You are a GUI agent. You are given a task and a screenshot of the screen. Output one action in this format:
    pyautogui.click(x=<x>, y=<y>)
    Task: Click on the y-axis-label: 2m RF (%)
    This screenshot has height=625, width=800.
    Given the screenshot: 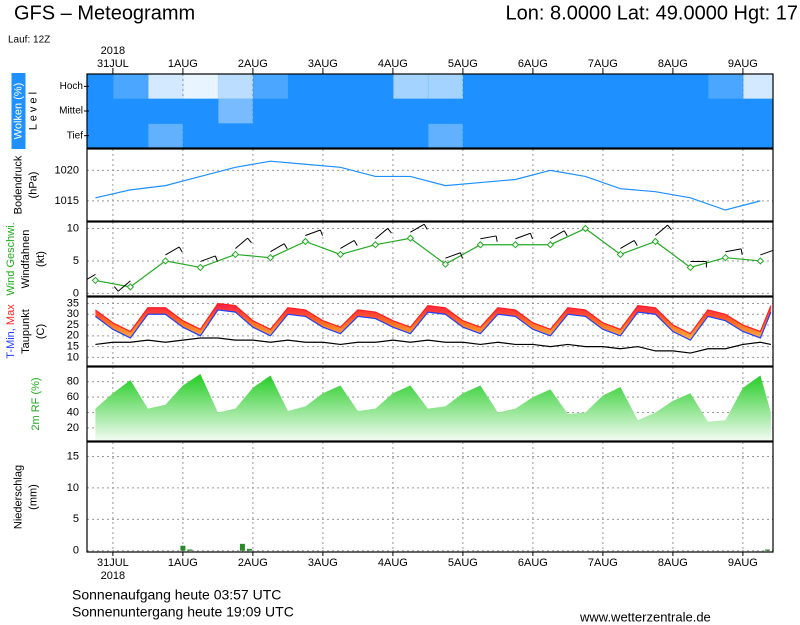 What is the action you would take?
    pyautogui.click(x=36, y=403)
    